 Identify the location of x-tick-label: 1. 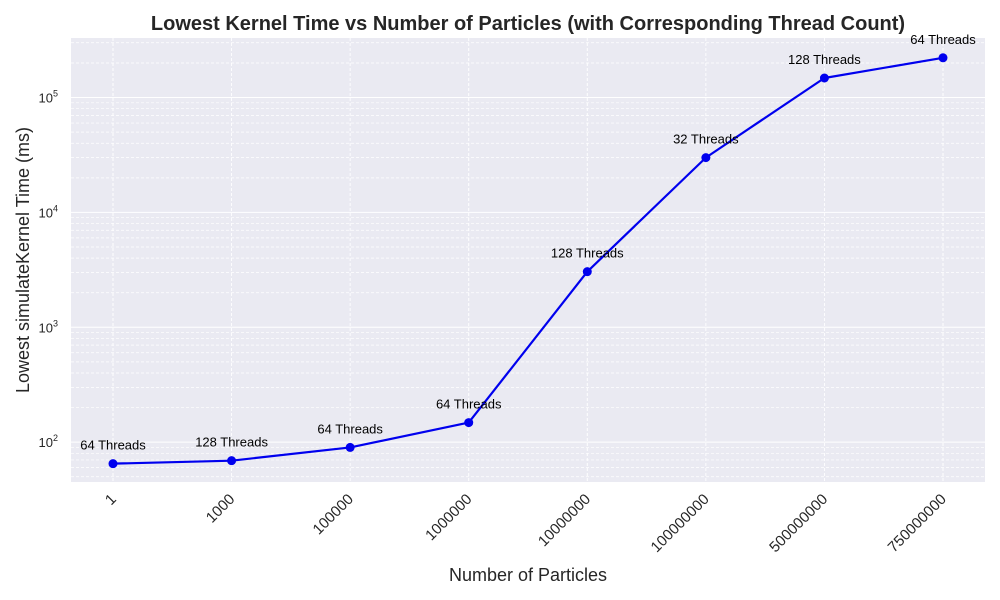
(111, 500).